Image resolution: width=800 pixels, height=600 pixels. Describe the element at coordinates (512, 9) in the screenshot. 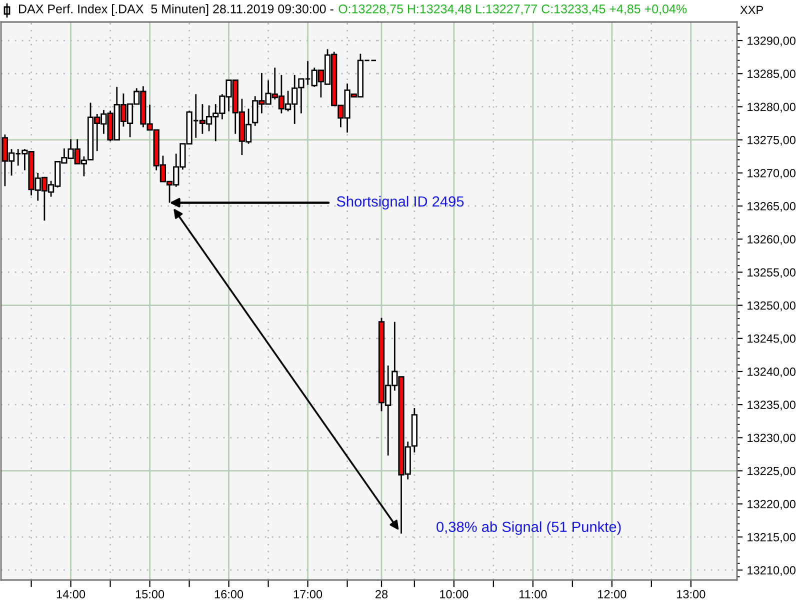

I see `chart-subtitle: O:13228,75 H:13234,48 L:13227,77 C:13233,45 +4,85 +0,04%` at that location.